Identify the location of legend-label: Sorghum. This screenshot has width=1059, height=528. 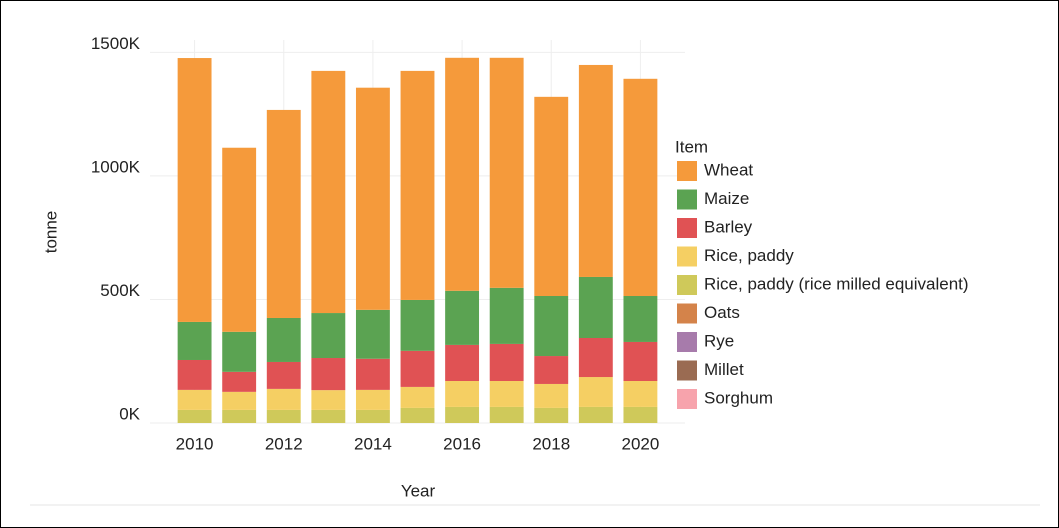
(738, 397).